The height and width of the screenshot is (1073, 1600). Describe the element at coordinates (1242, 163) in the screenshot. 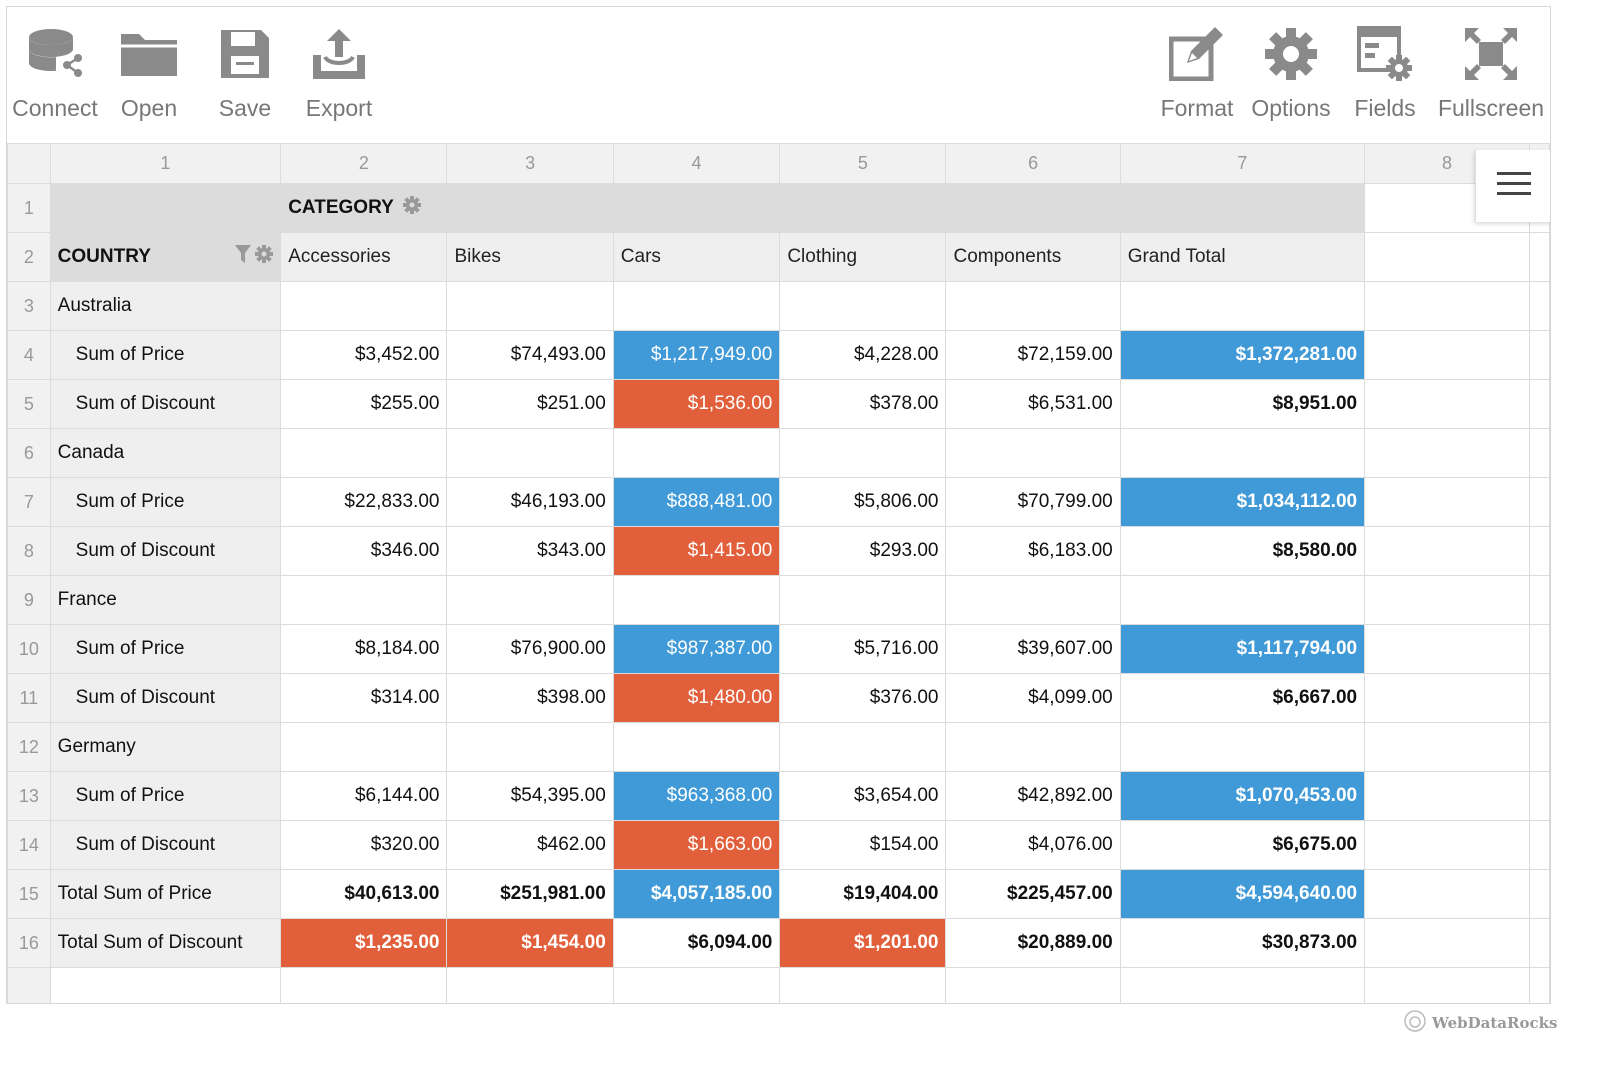

I see `column-number: 7` at that location.